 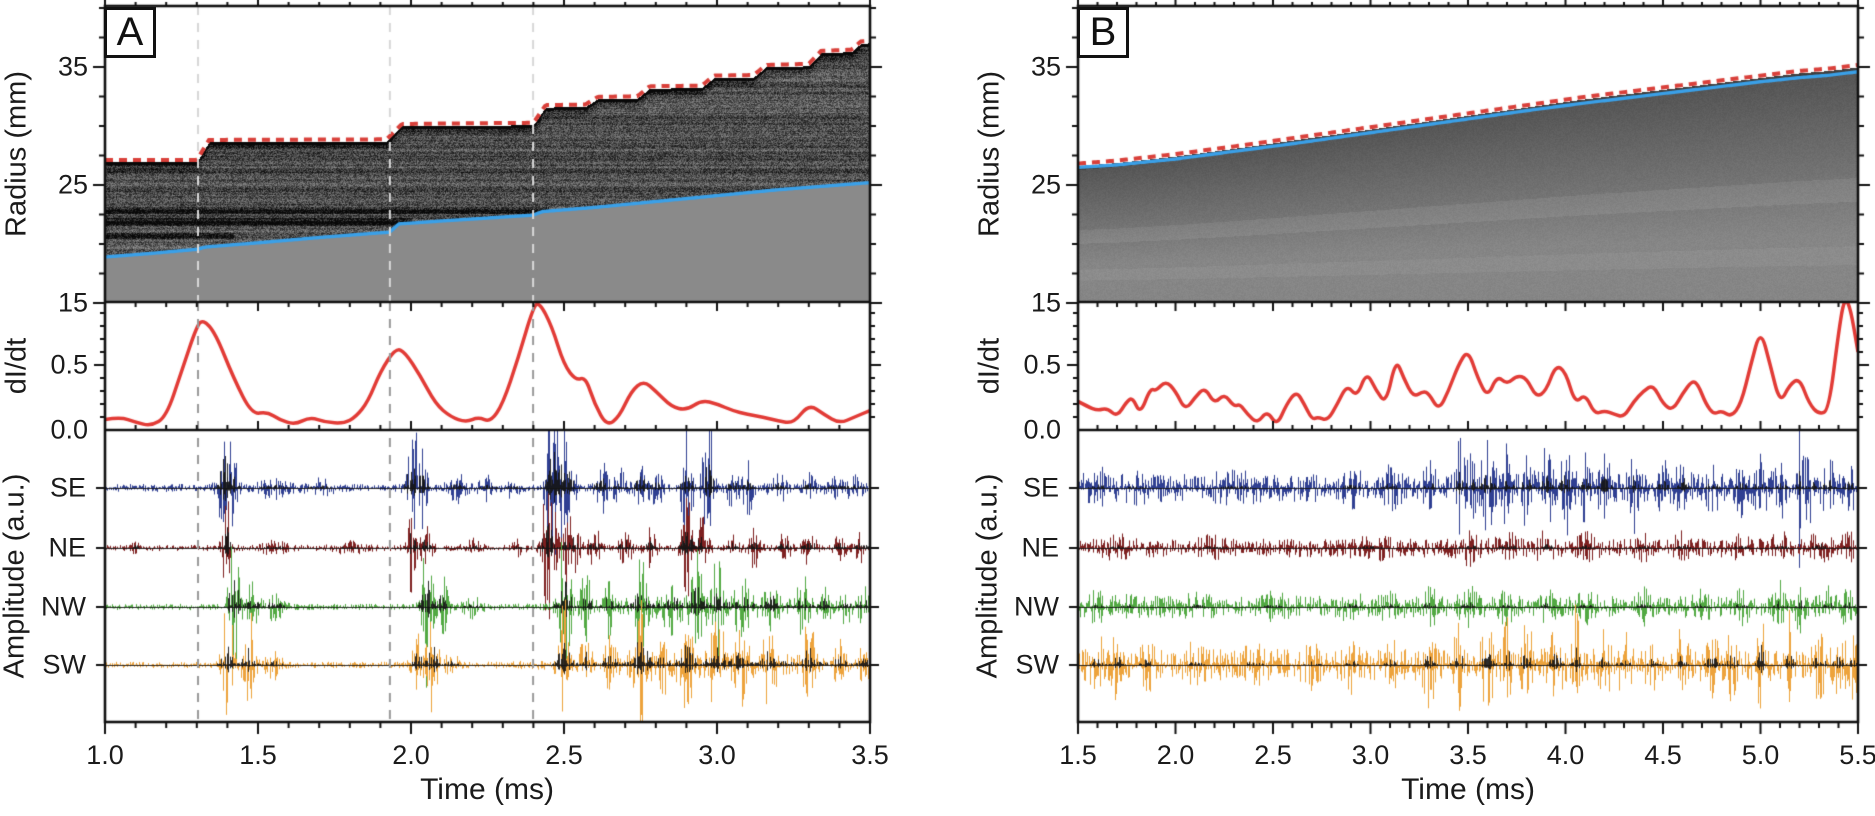 I want to click on panel-a-label-box: A, so click(x=130, y=32).